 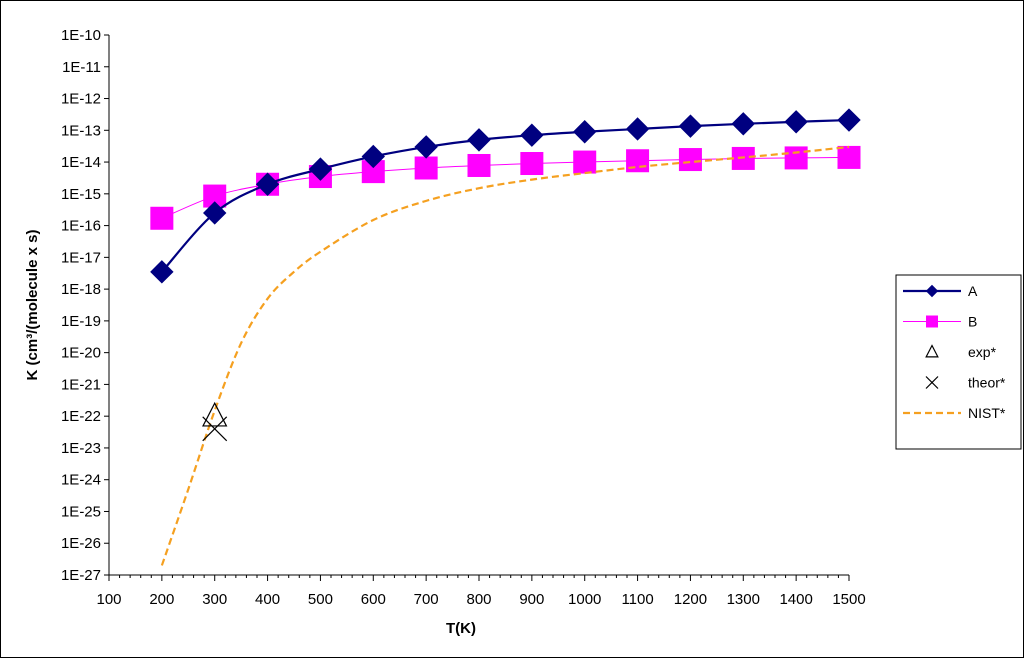 What do you see at coordinates (161, 599) in the screenshot?
I see `x-tick-label: 200` at bounding box center [161, 599].